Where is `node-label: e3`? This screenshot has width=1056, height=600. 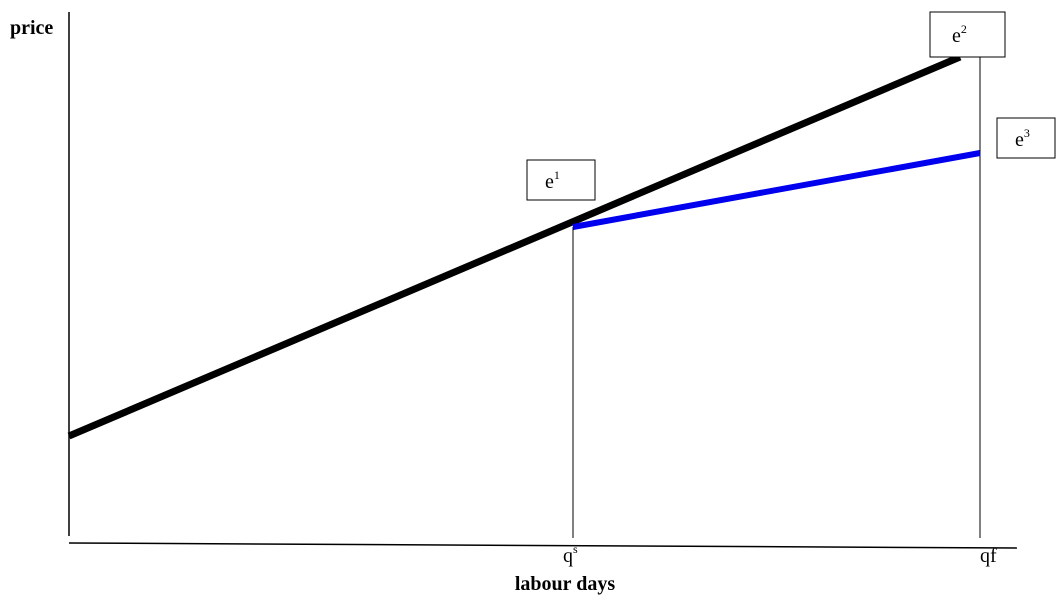 node-label: e3 is located at coordinates (1022, 138).